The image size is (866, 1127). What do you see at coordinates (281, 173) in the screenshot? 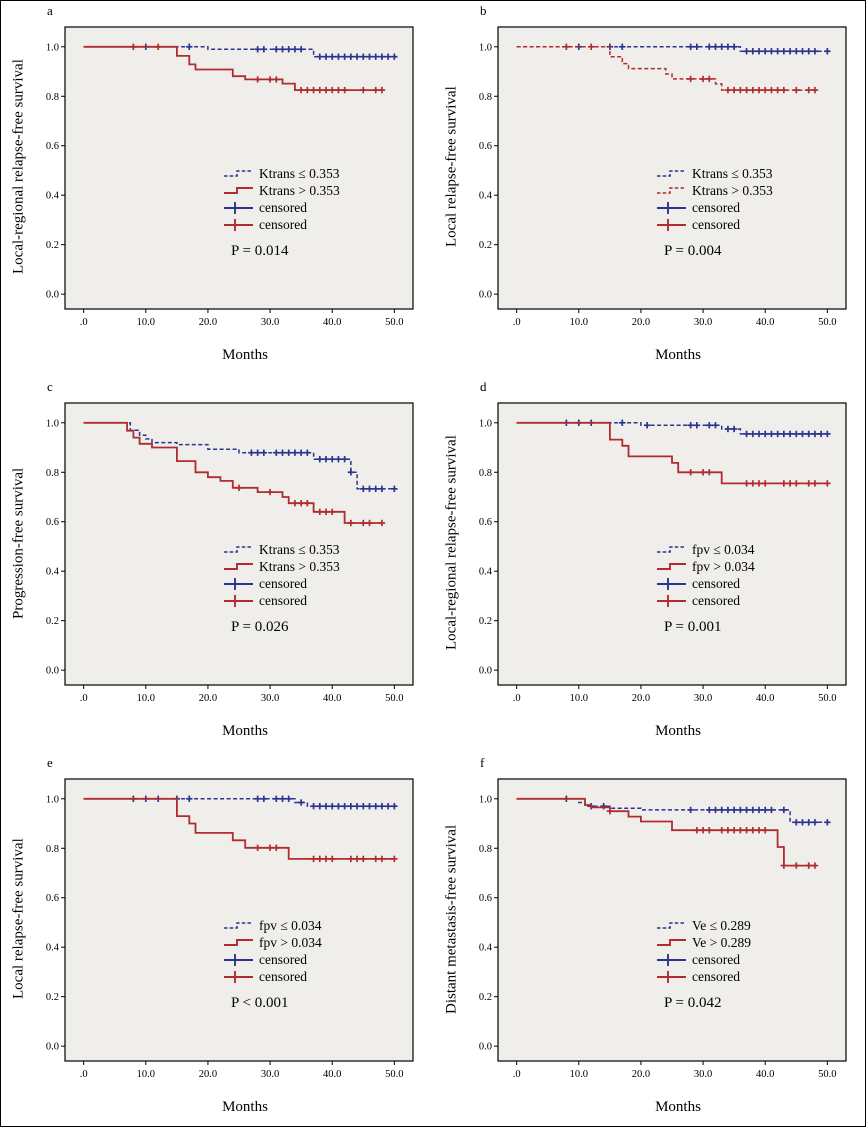
I see `legend-item: Ktrans ≤ 0.353` at bounding box center [281, 173].